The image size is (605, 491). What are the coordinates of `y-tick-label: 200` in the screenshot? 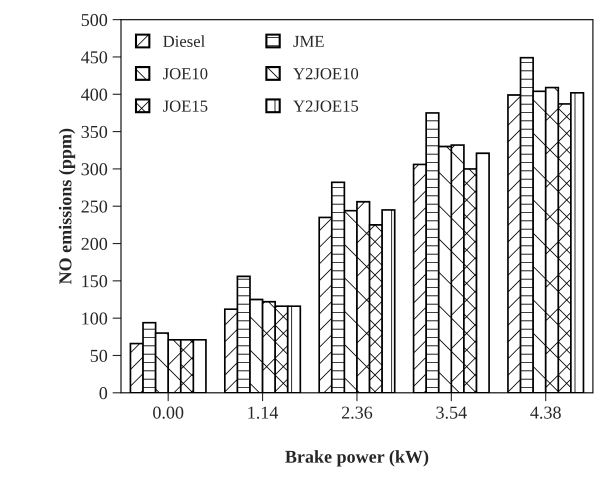 It's located at (95, 244).